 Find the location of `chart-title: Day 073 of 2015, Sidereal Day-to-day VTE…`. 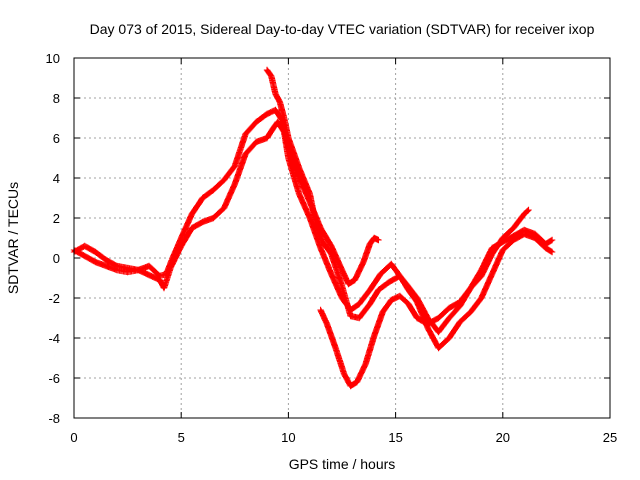

chart-title: Day 073 of 2015, Sidereal Day-to-day VTE… is located at coordinates (342, 29).